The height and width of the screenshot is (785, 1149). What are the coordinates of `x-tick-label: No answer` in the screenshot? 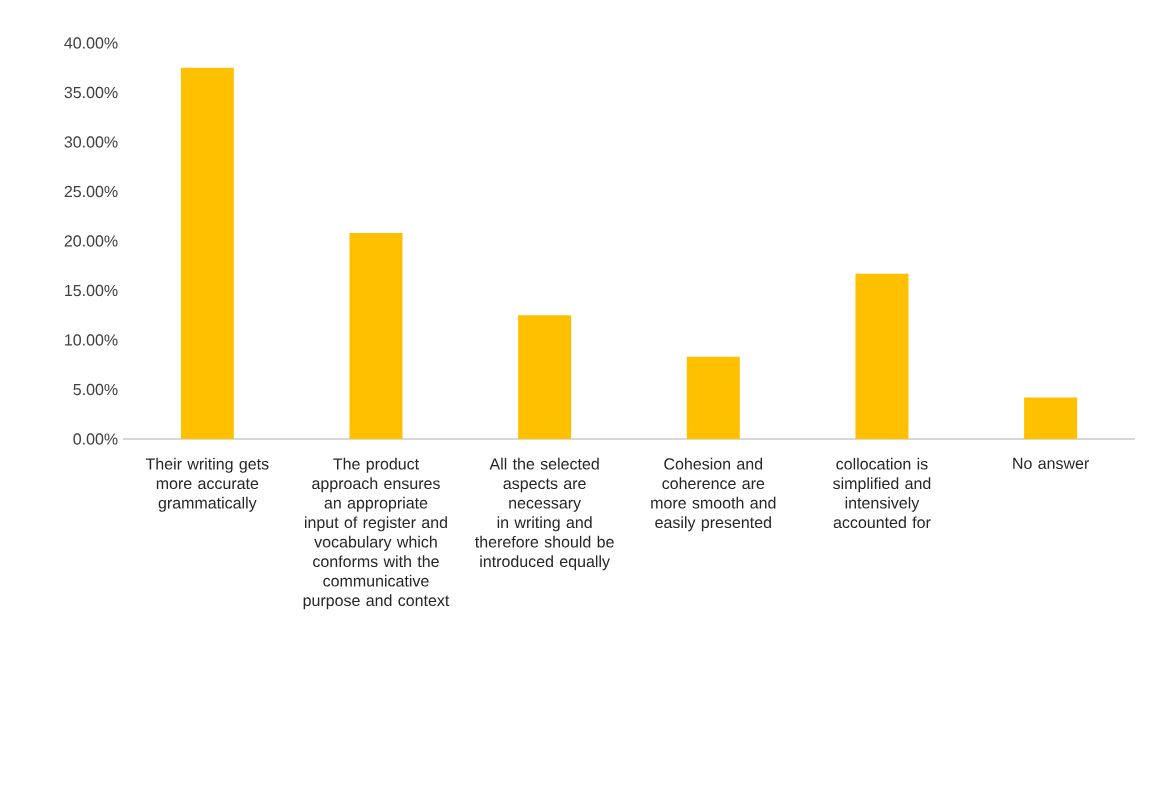 It's located at (1051, 463).